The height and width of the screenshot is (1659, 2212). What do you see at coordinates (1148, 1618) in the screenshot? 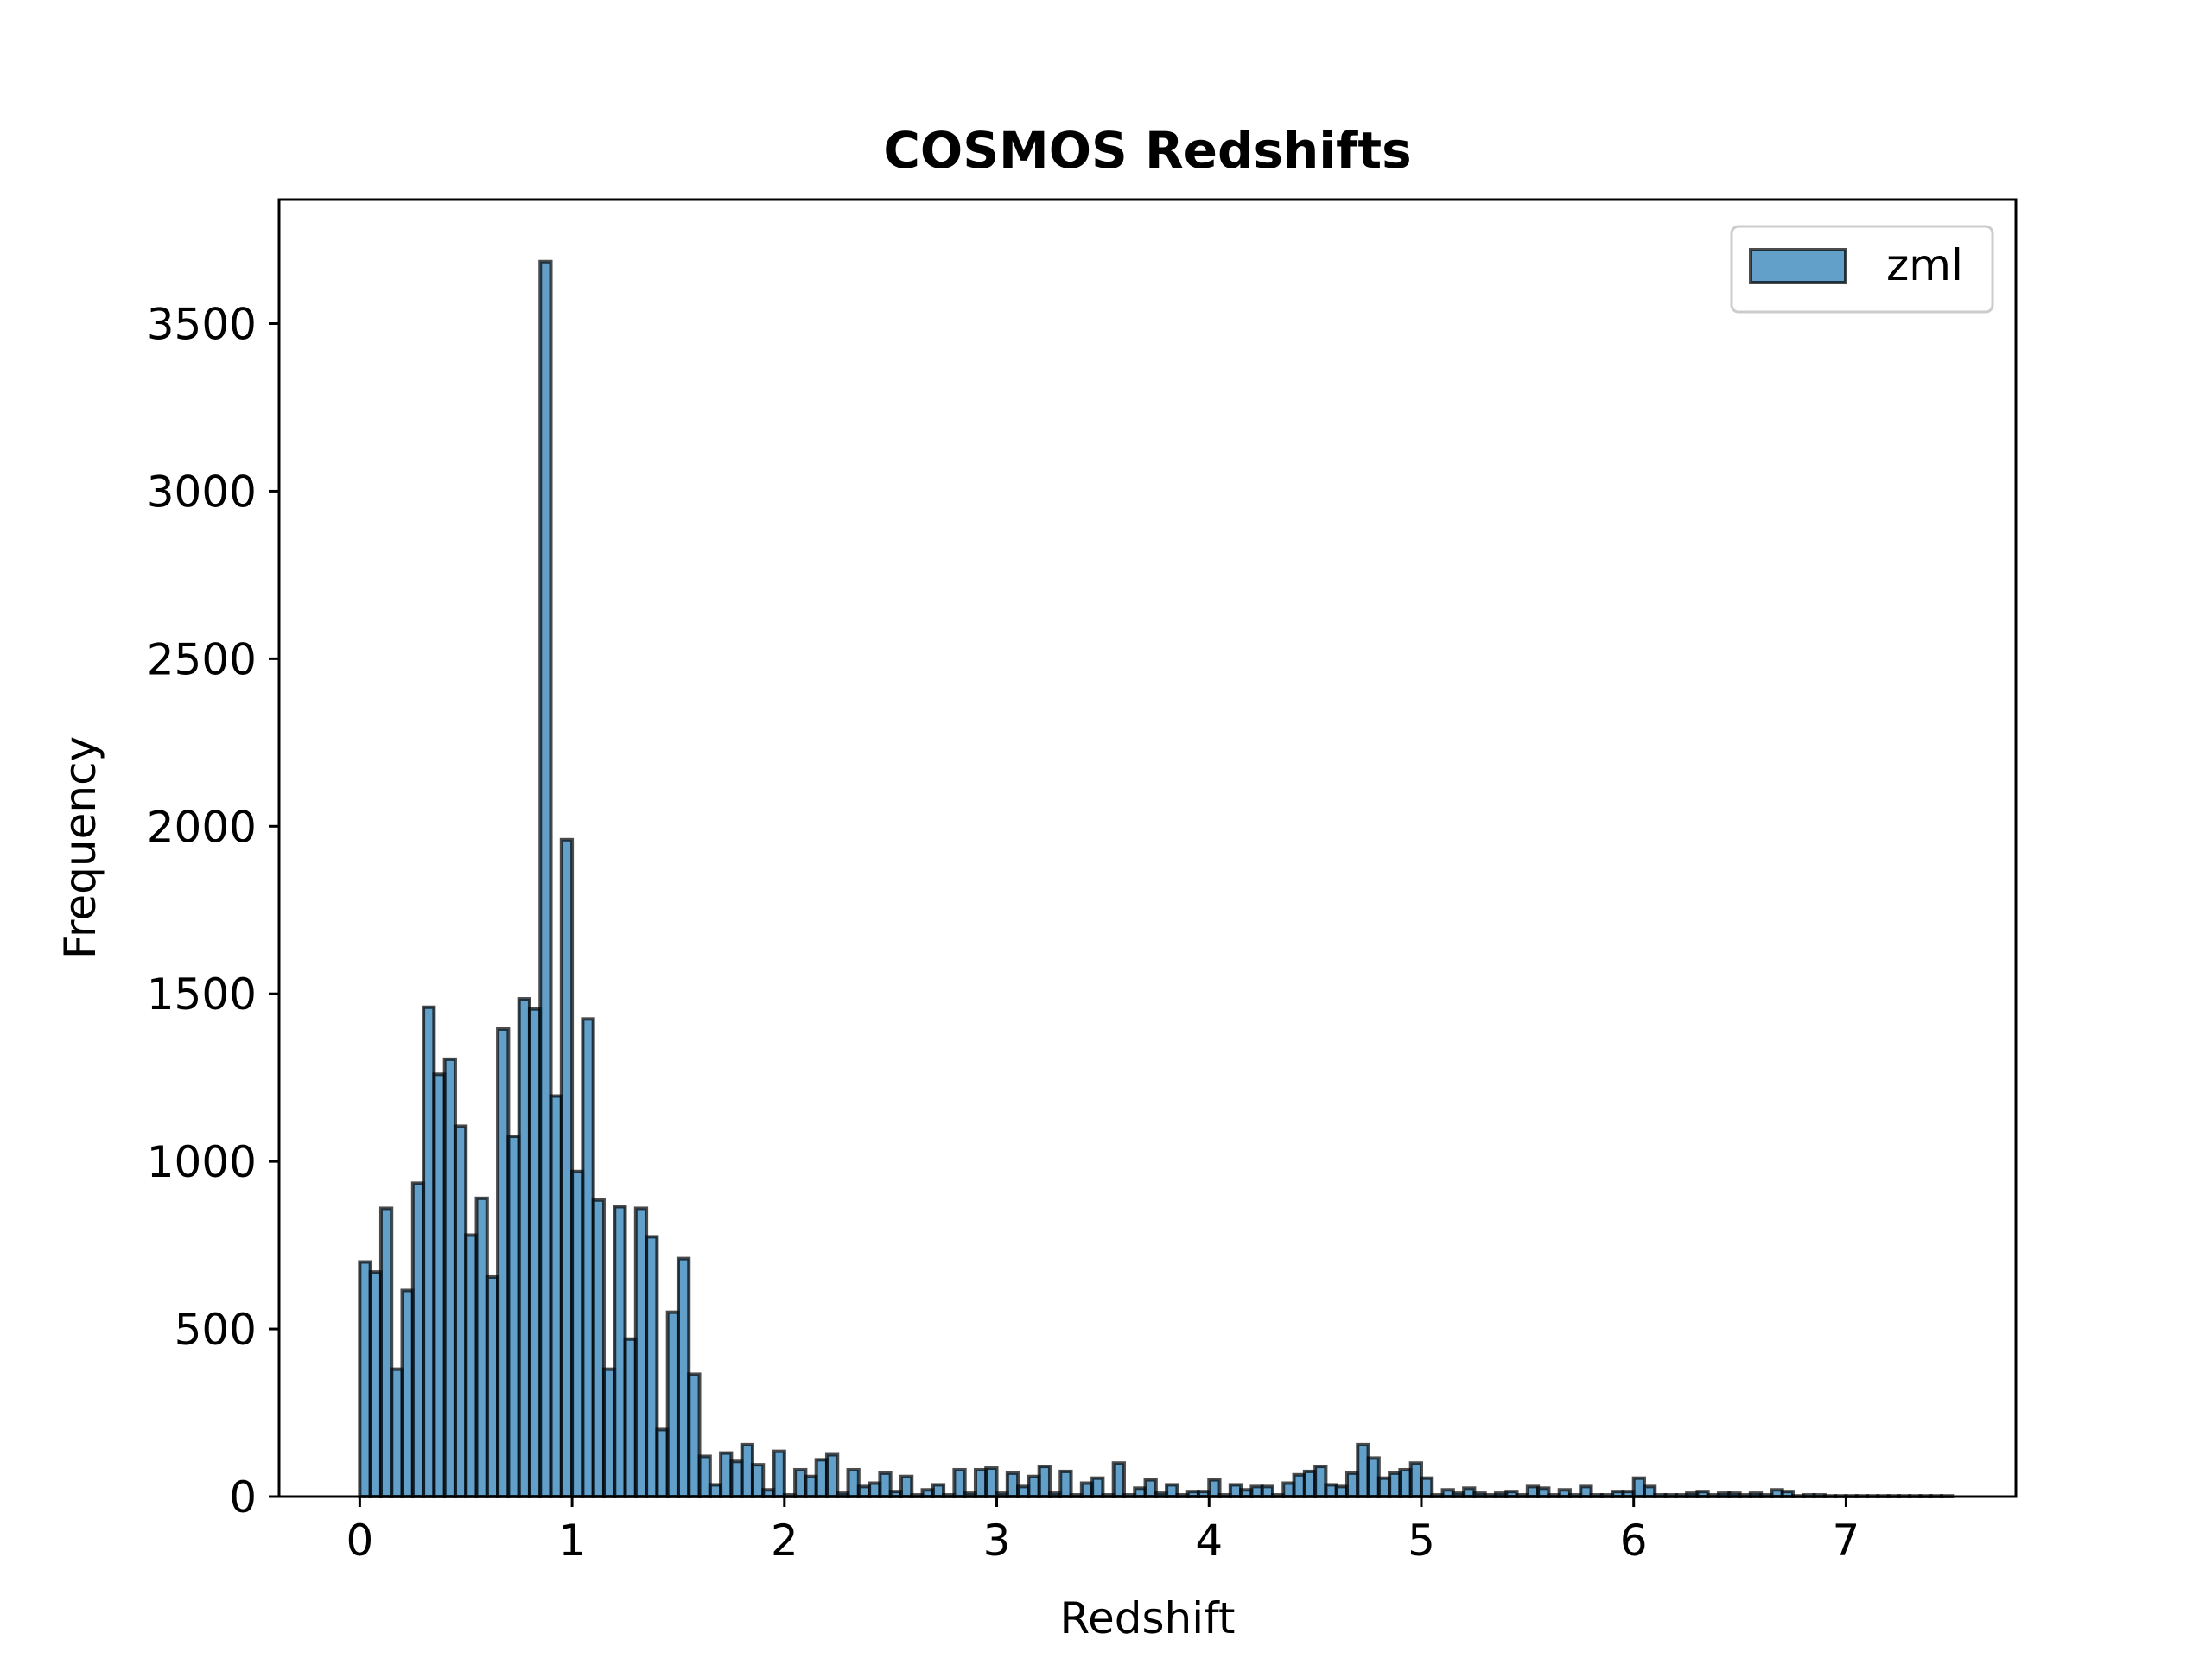
I see `x-axis-label: Redshift` at bounding box center [1148, 1618].